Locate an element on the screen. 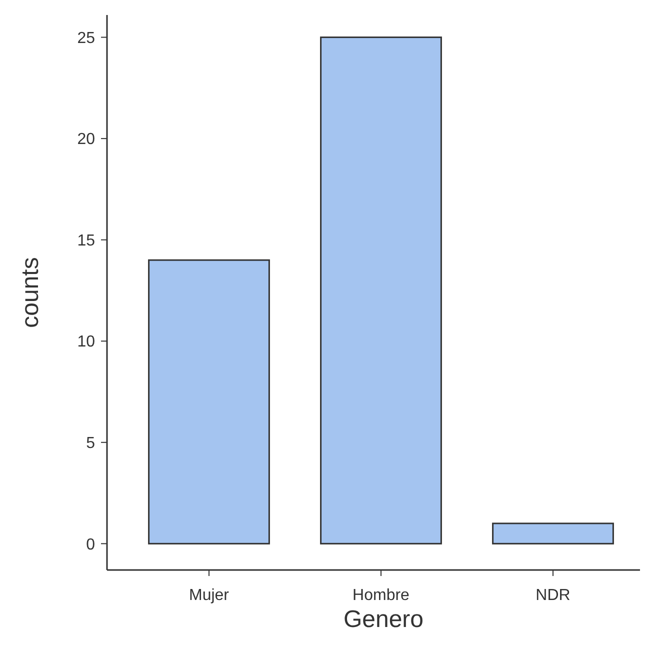 This screenshot has height=659, width=652. y-tick-label: 25 is located at coordinates (86, 38).